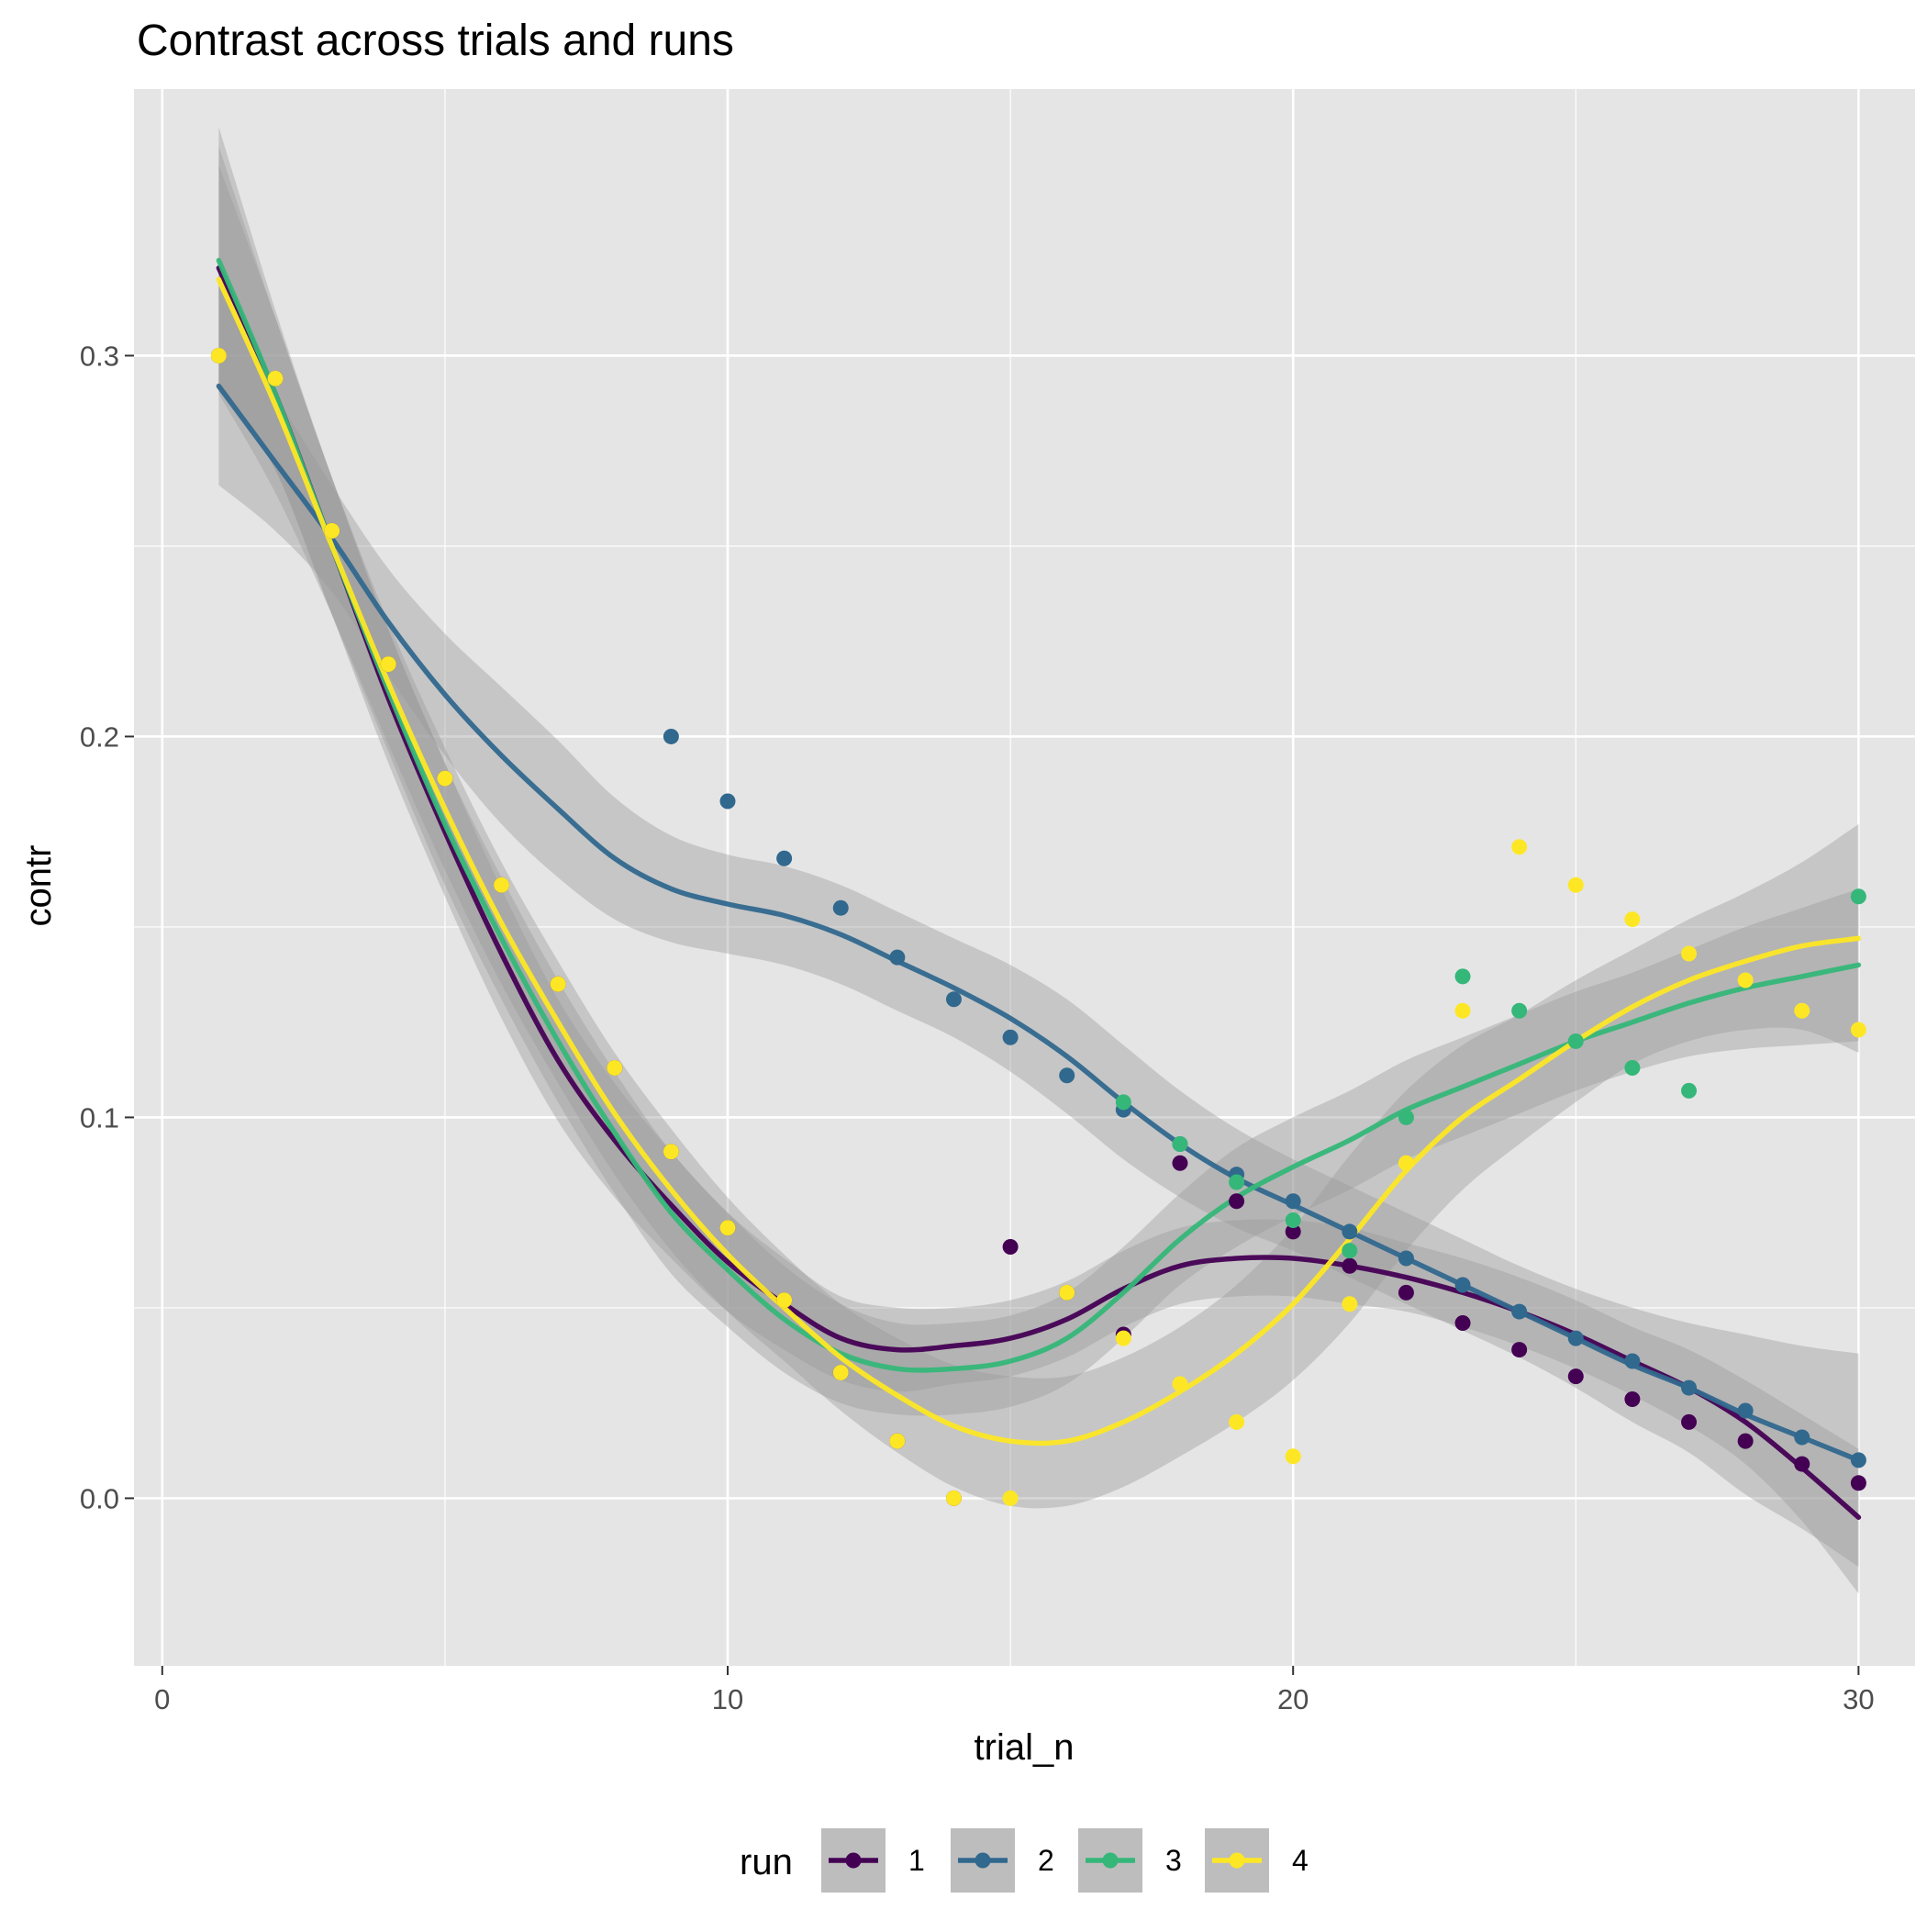 The height and width of the screenshot is (1932, 1927). What do you see at coordinates (766, 1862) in the screenshot?
I see `legend-title: run` at bounding box center [766, 1862].